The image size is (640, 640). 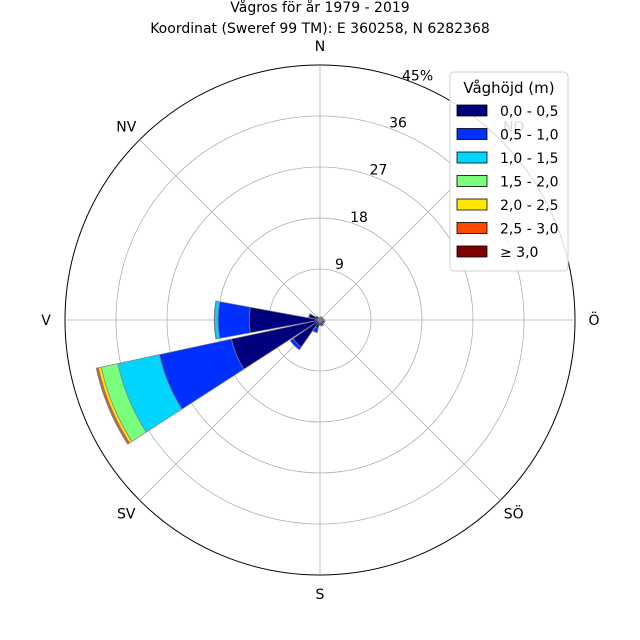 I want to click on legend-label: 0,0 - 0,5, so click(x=529, y=112).